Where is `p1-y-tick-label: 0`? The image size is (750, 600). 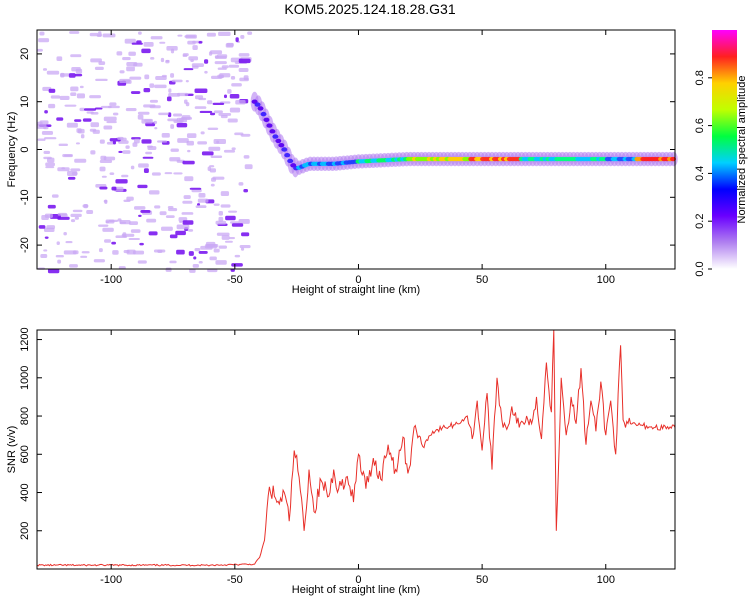 p1-y-tick-label: 0 is located at coordinates (25, 149).